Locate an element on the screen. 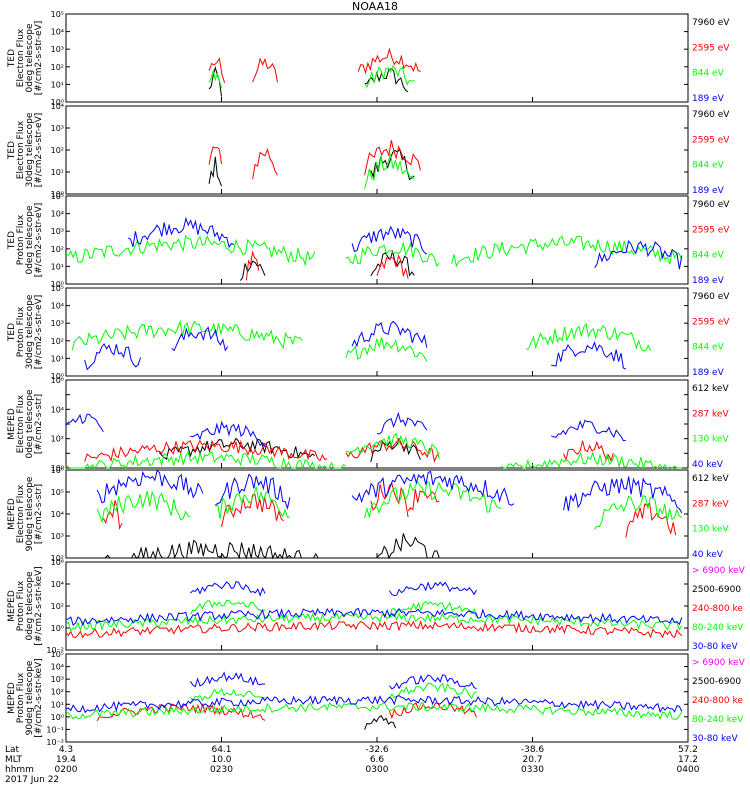 The height and width of the screenshot is (800, 750). x-tick-label-hhmm: 0330 is located at coordinates (532, 770).